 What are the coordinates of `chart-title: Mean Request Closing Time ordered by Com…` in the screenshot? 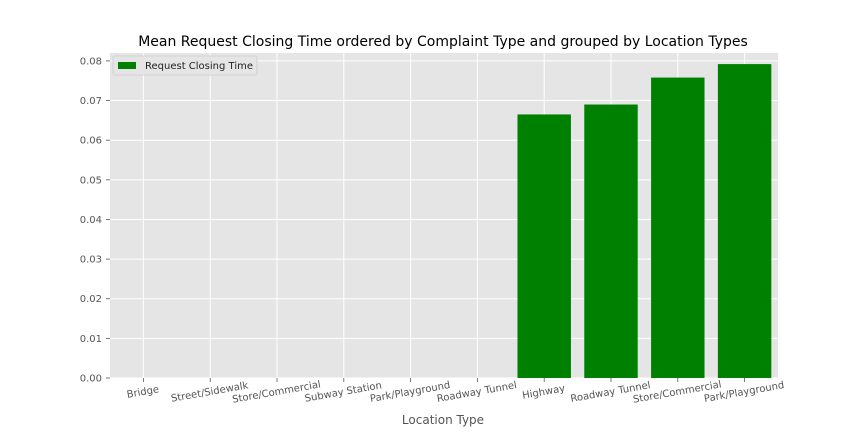 It's located at (443, 42).